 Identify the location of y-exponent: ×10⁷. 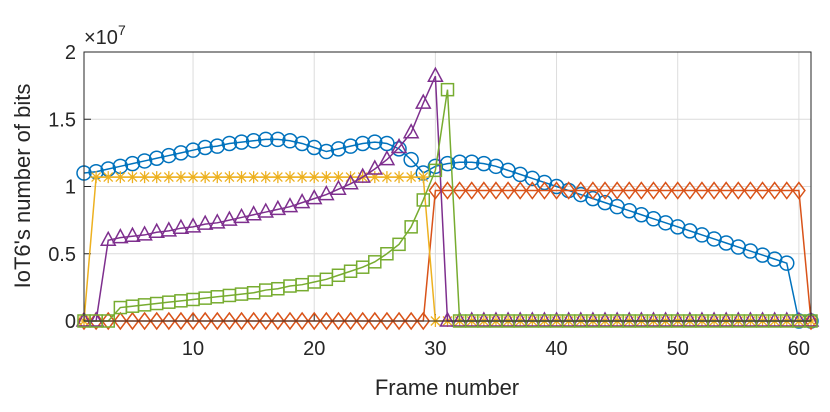
(105, 35).